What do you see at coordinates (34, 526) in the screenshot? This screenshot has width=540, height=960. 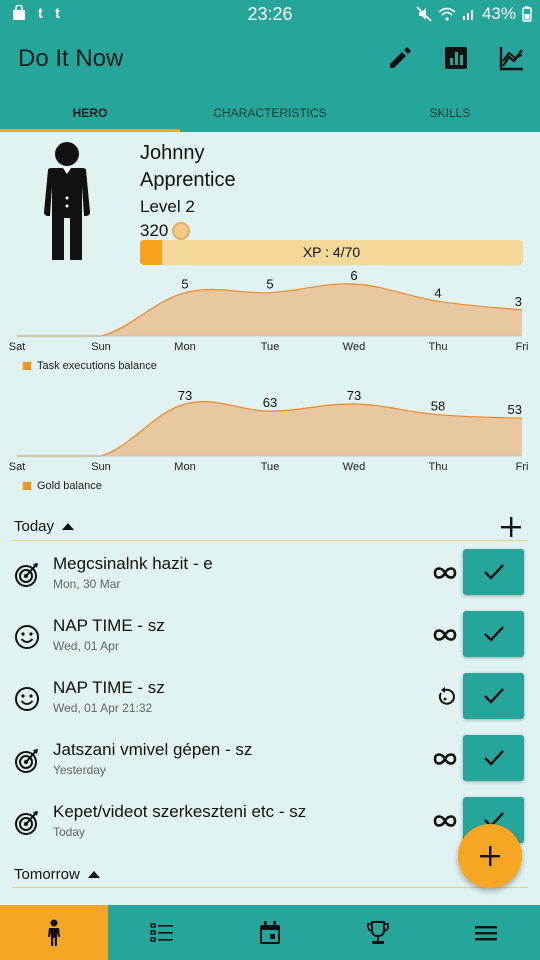 I see `section-title: Today` at bounding box center [34, 526].